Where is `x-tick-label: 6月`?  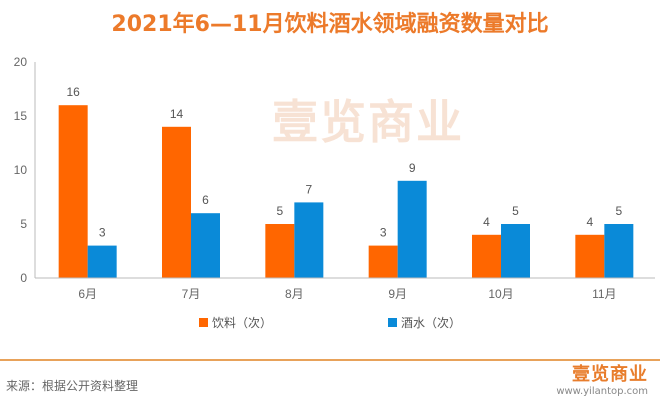
x-tick-label: 6月 is located at coordinates (87, 294).